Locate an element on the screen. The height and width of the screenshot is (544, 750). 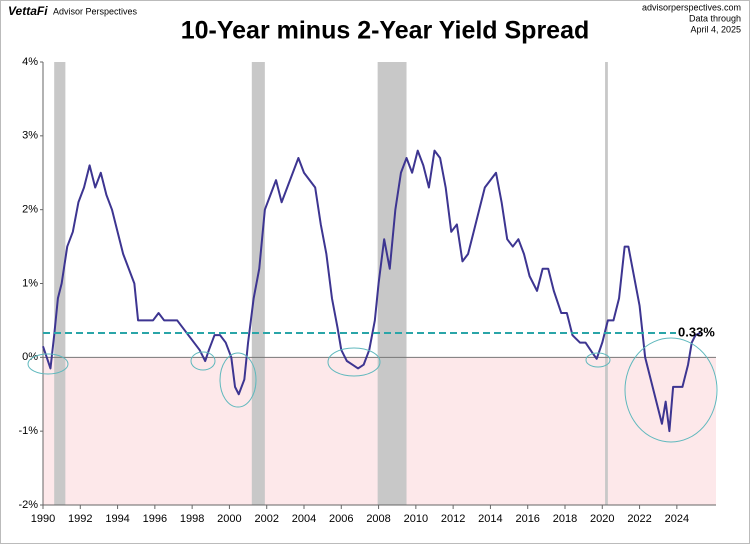
site: advisorperspectives.com is located at coordinates (691, 7).